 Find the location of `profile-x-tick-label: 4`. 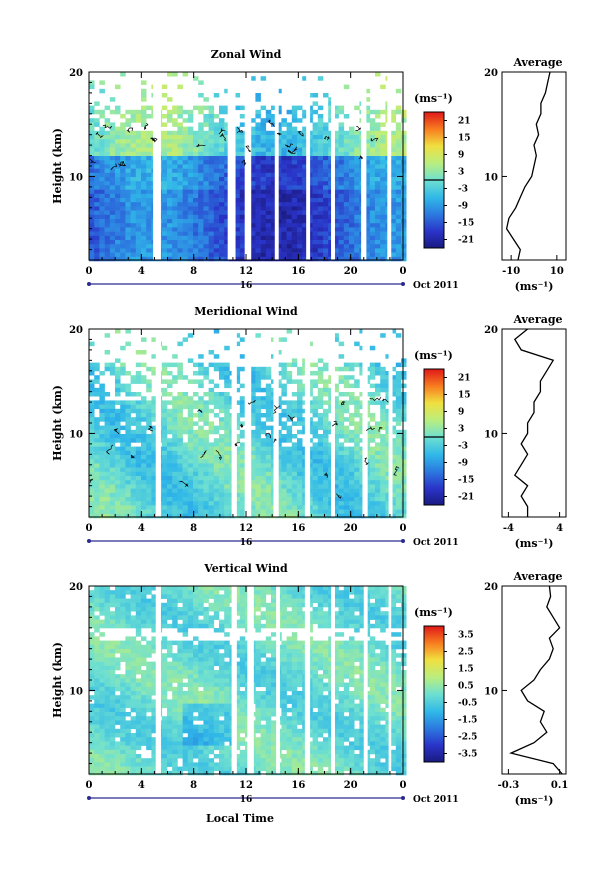

profile-x-tick-label: 4 is located at coordinates (559, 528).